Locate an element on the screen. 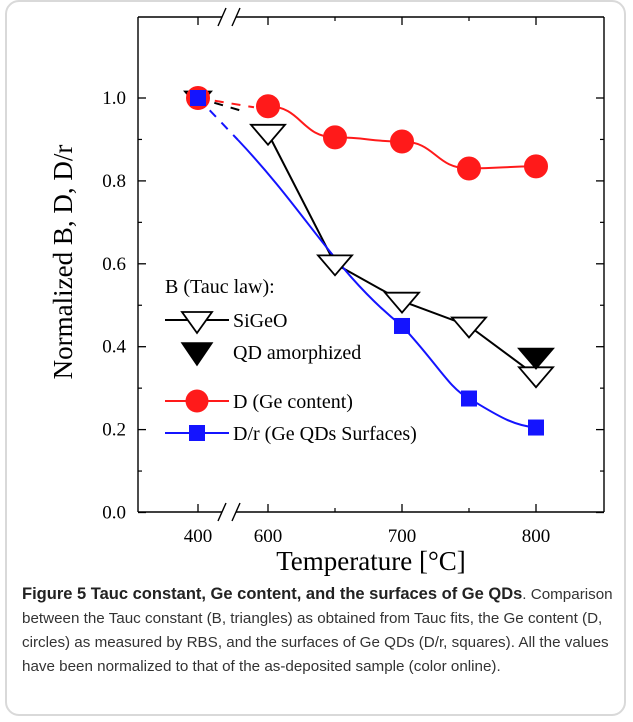  qd-amorphized-marker is located at coordinates (536, 358).